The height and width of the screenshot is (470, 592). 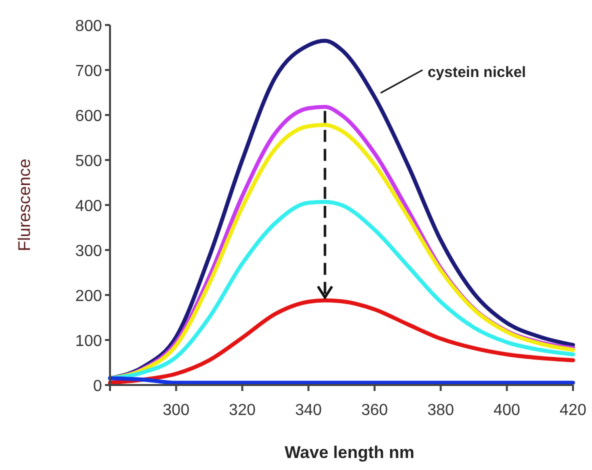 What do you see at coordinates (477, 72) in the screenshot?
I see `text: cystein nickel` at bounding box center [477, 72].